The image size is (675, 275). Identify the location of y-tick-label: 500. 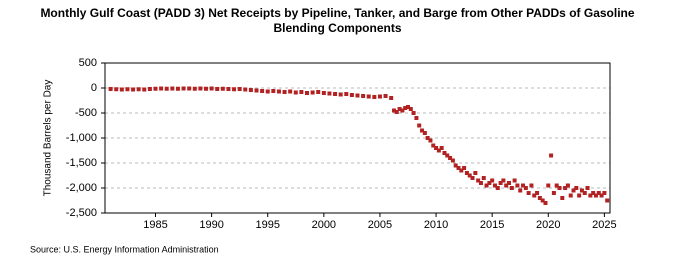
(88, 63).